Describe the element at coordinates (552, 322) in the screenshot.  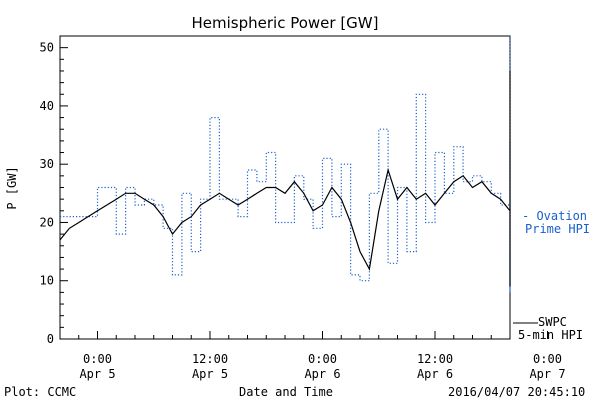
I see `legend-swpc-line1: SWPC` at that location.